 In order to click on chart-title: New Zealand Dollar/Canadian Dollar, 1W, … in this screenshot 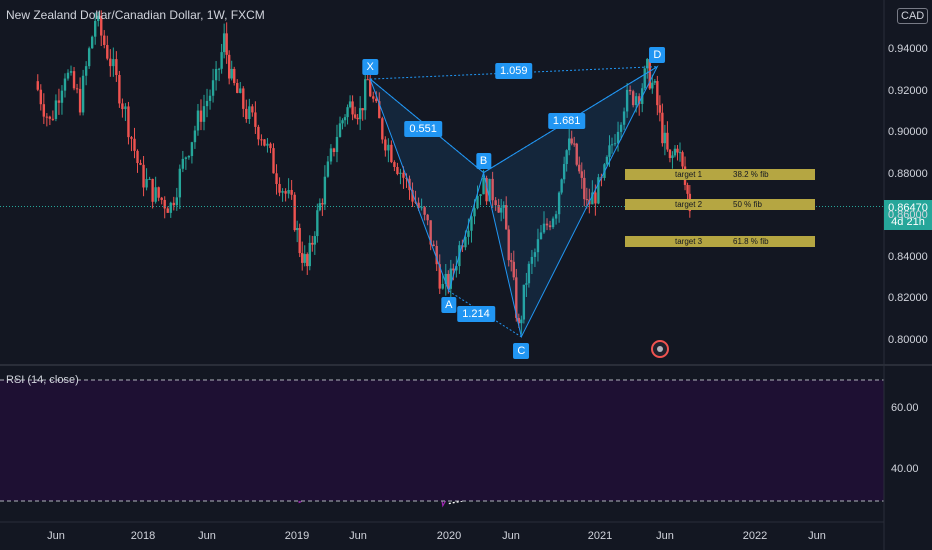, I will do `click(135, 15)`.